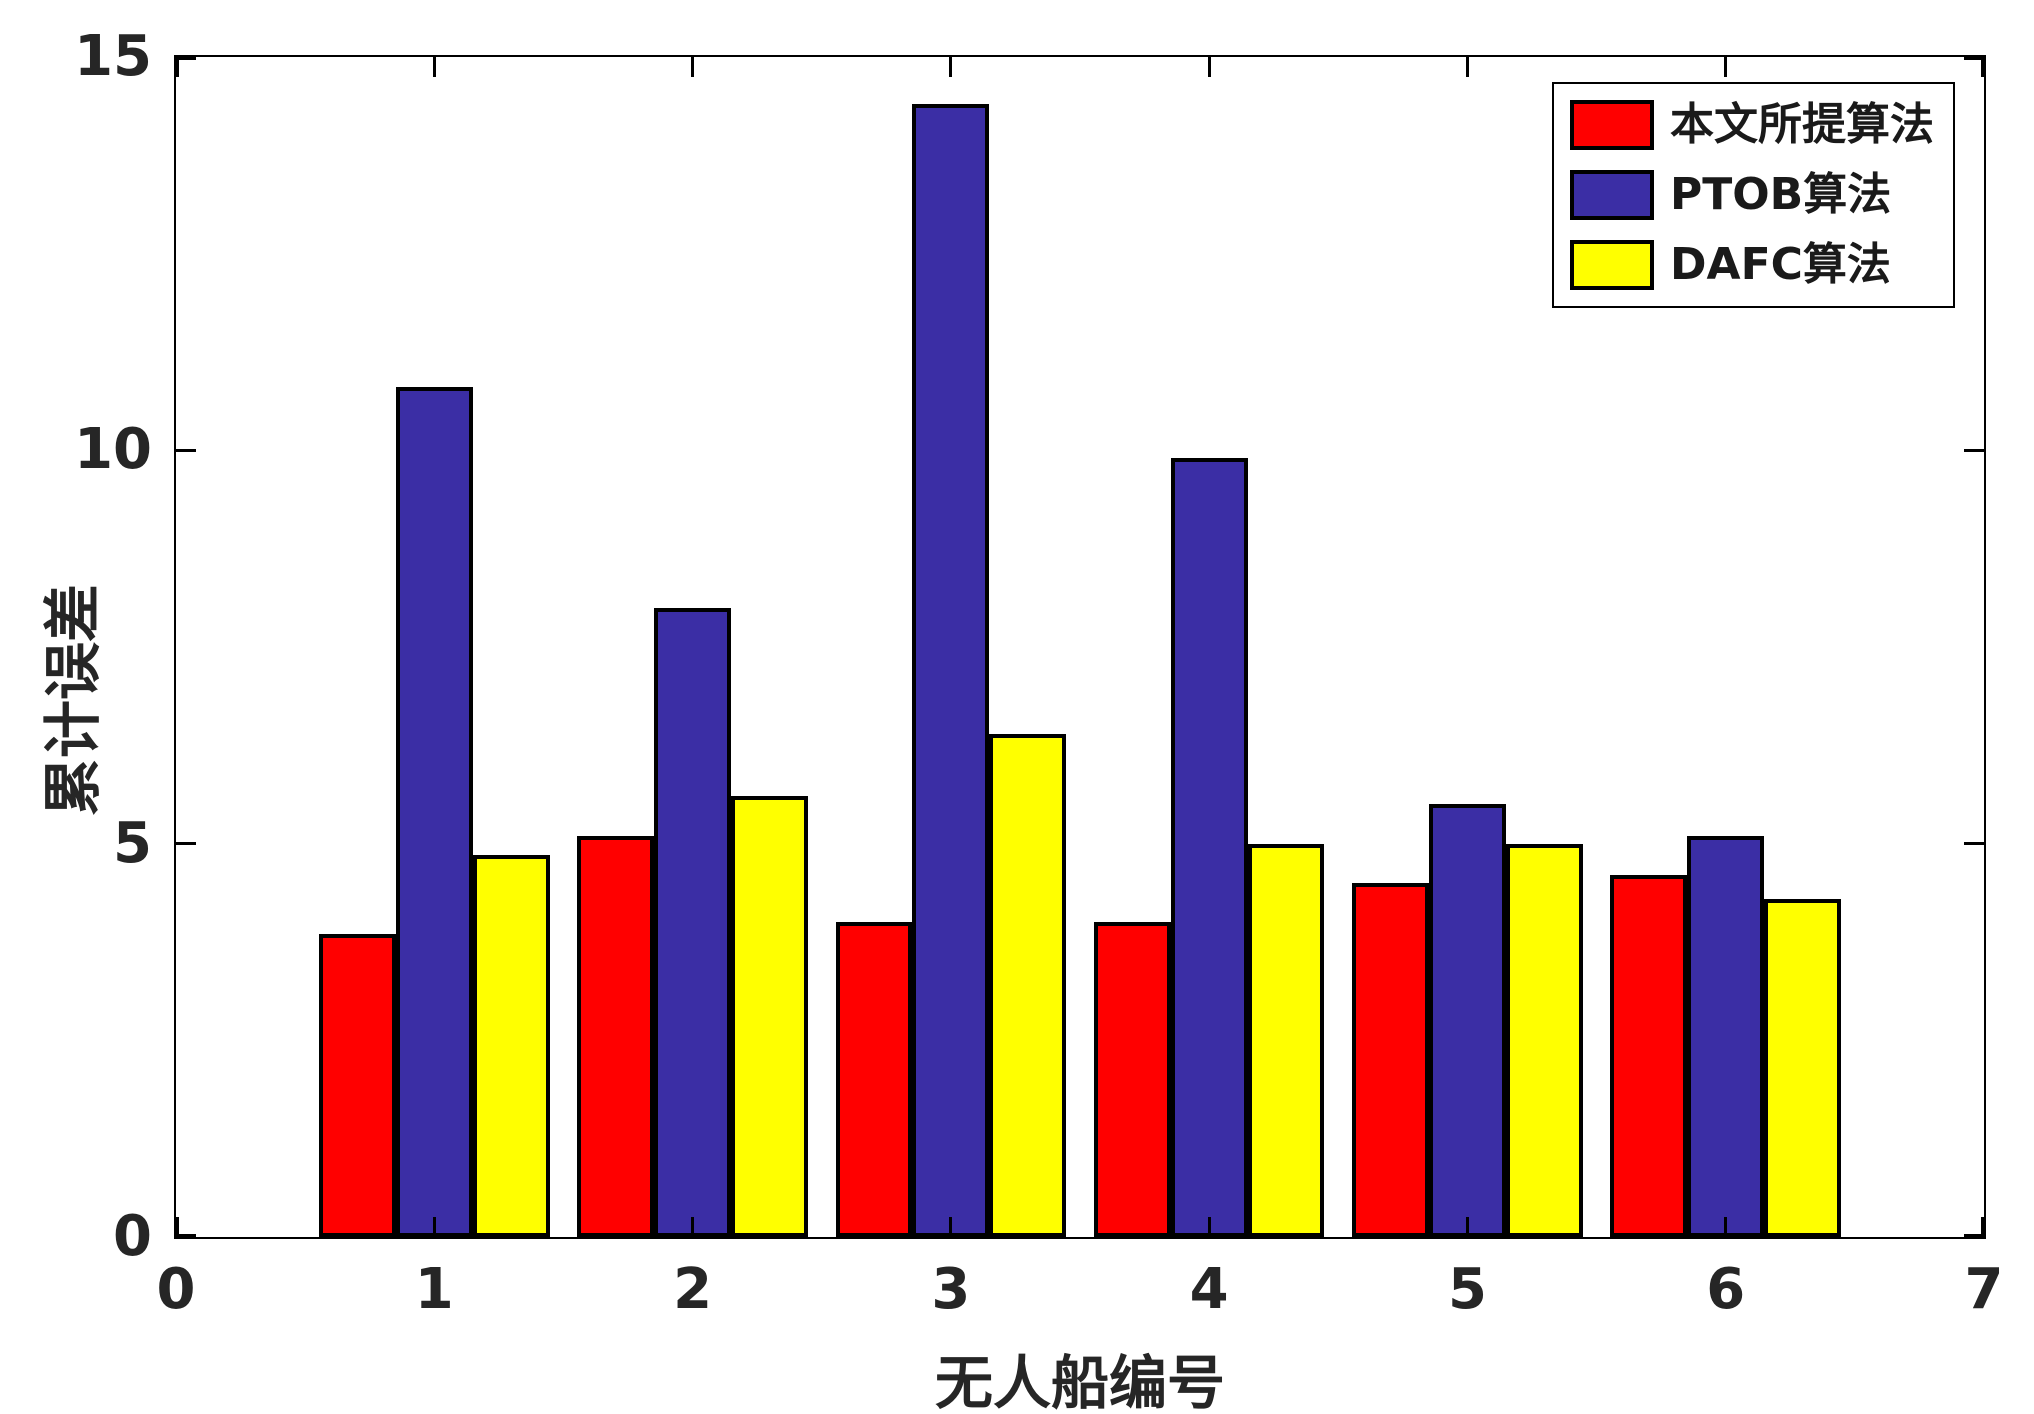 This screenshot has width=2034, height=1414. Describe the element at coordinates (1390, 1060) in the screenshot. I see `bar-series0-group5` at that location.